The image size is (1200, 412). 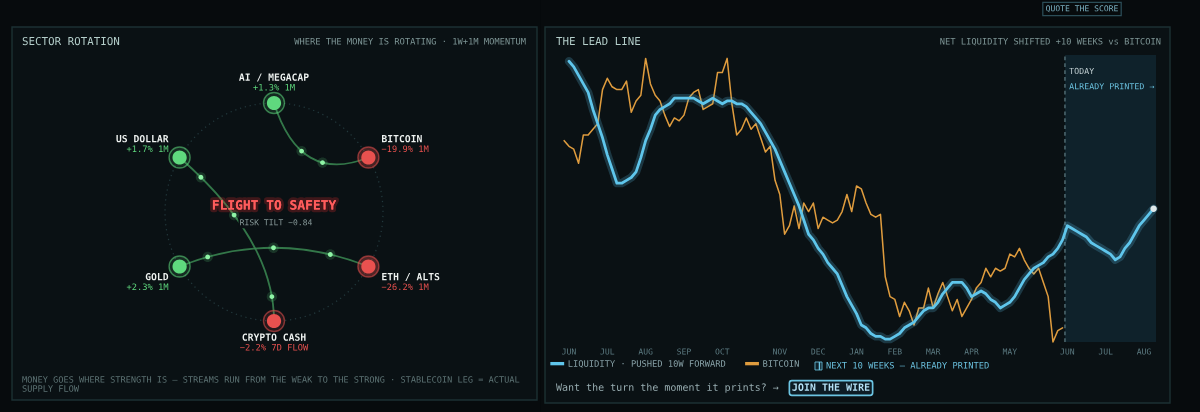 What do you see at coordinates (142, 138) in the screenshot?
I see `category-label: US DOLLAR` at bounding box center [142, 138].